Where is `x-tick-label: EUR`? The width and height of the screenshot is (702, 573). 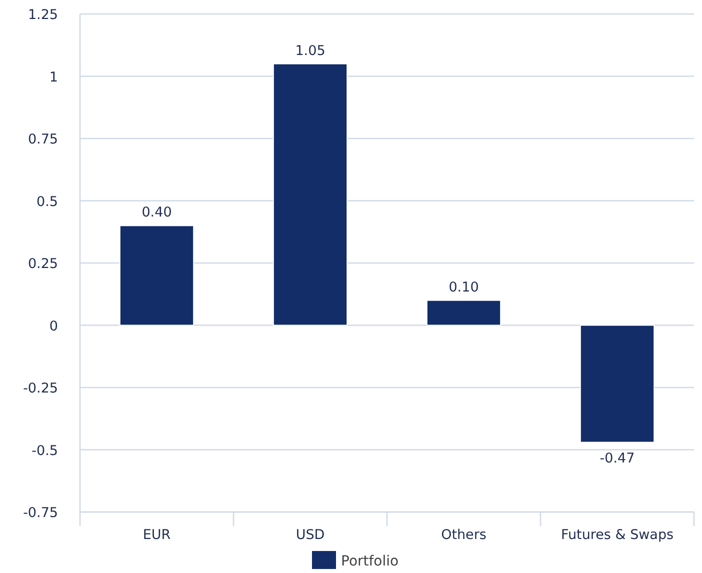
x-tick-label: EUR is located at coordinates (156, 535).